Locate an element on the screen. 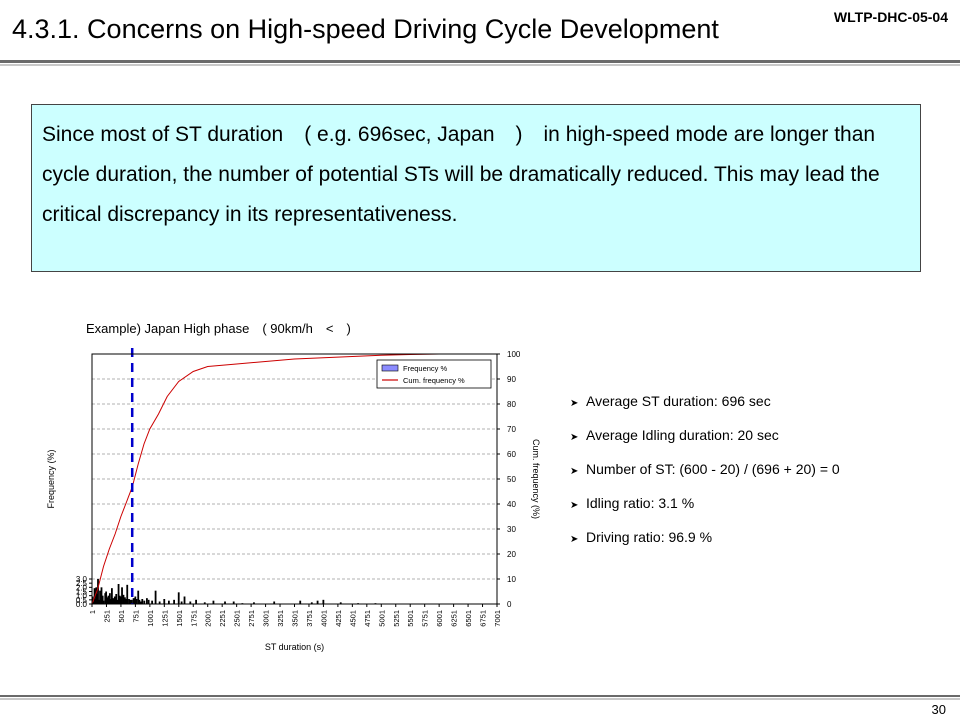  stats-item: ➤ Driving ratio: 96.9 % is located at coordinates (705, 540).